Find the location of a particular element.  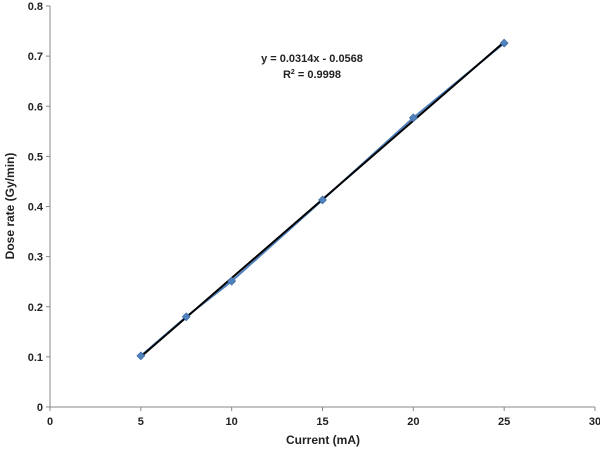

x-tick-label: 10 is located at coordinates (232, 422).